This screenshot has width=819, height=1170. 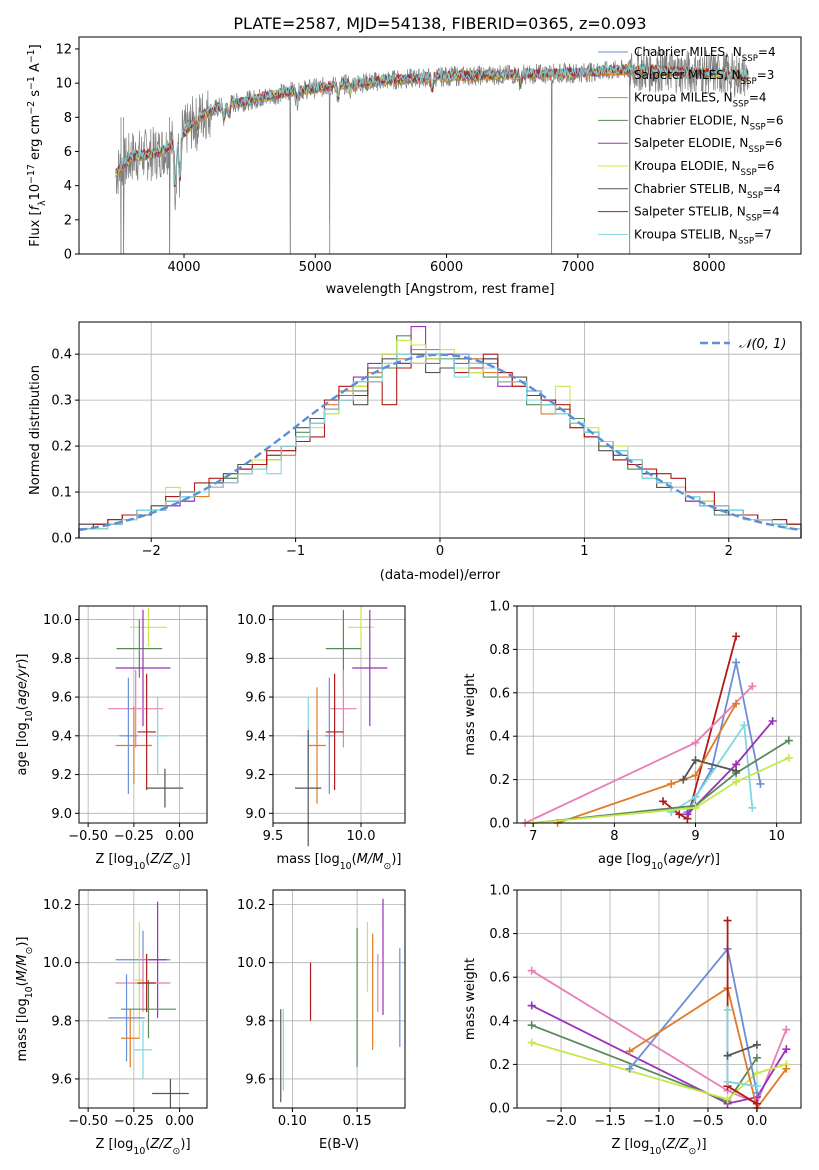 What do you see at coordinates (440, 575) in the screenshot?
I see `x-axis-label: (data-model)/error` at bounding box center [440, 575].